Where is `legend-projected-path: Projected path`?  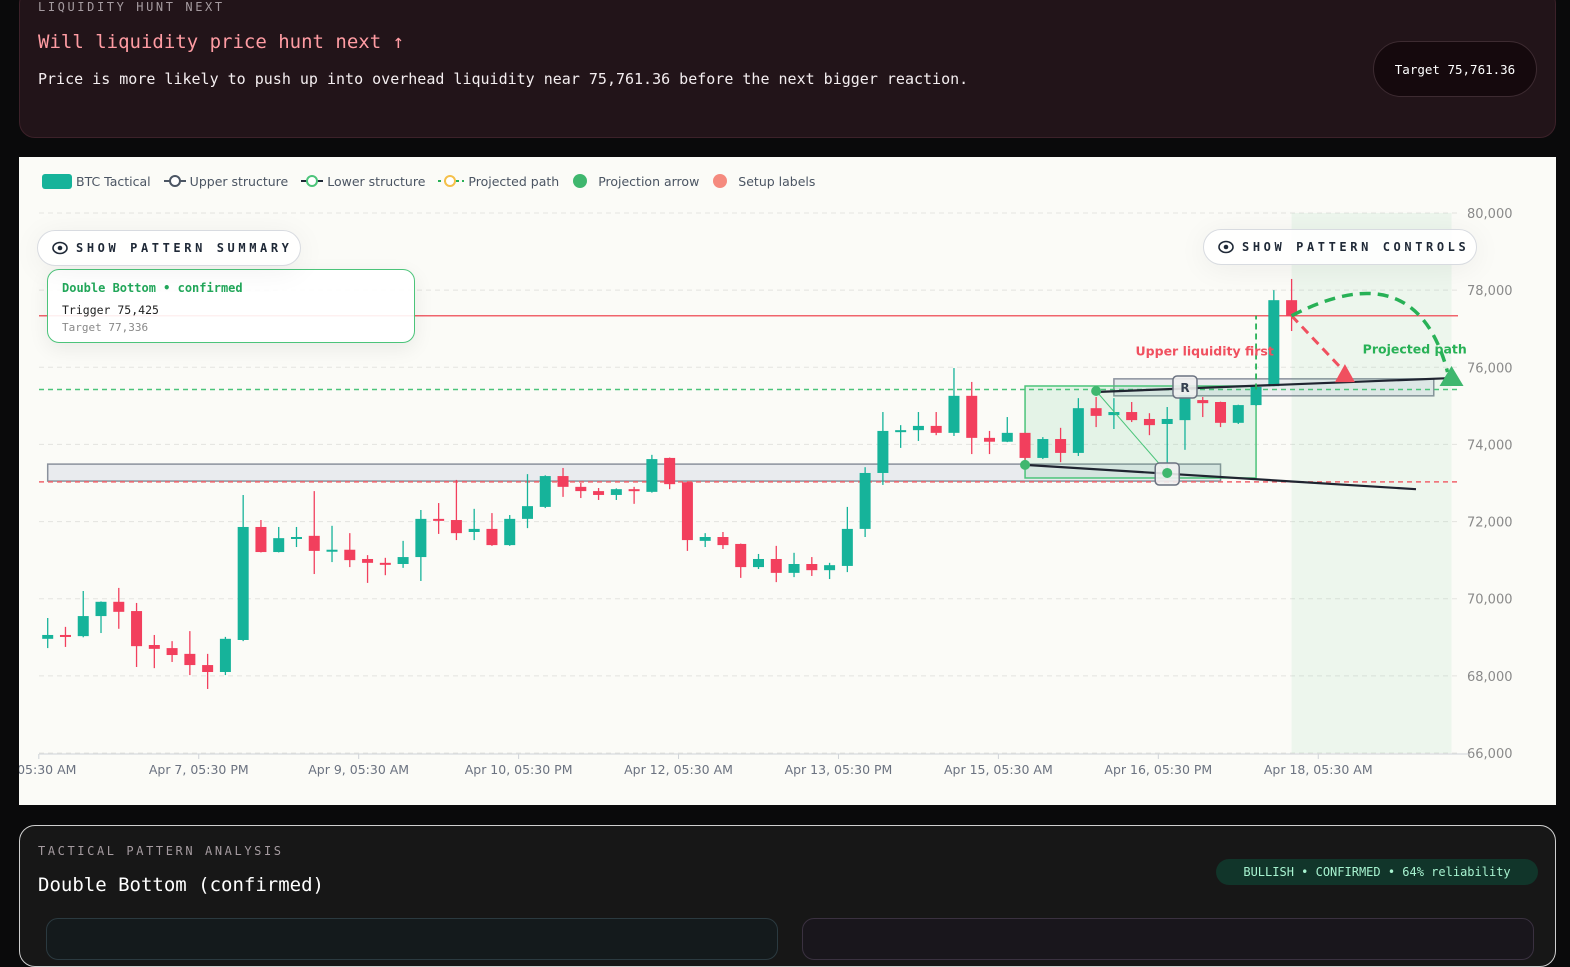
legend-projected-path: Projected path is located at coordinates (498, 181).